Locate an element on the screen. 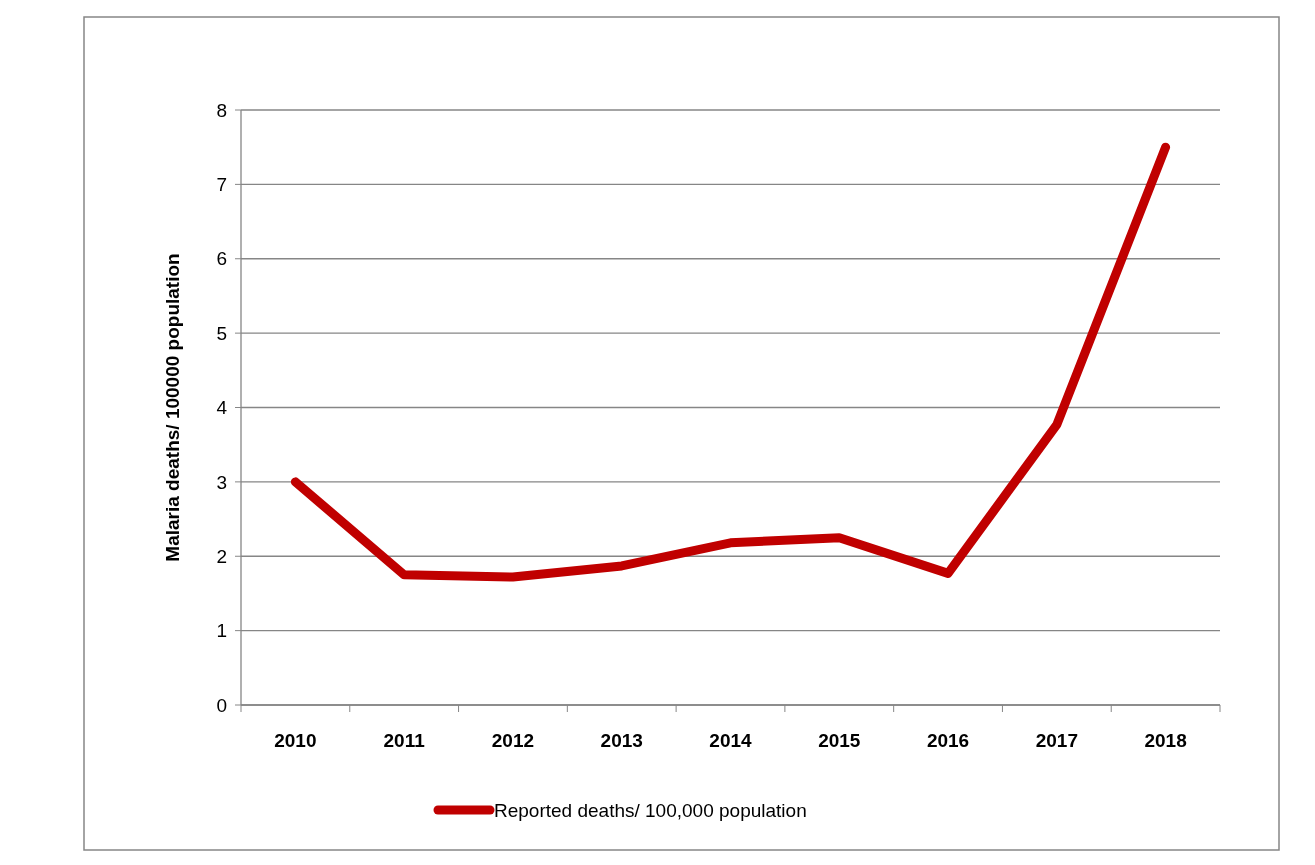  x-tick-label: 2013 is located at coordinates (621, 740).